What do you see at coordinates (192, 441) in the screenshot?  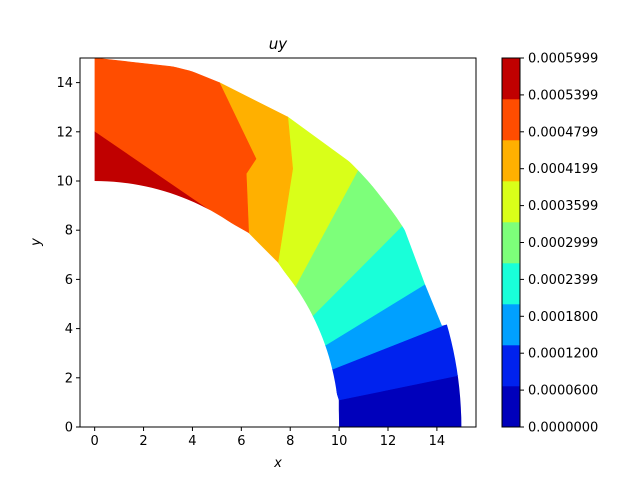 I see `x-tick-label: 4` at bounding box center [192, 441].